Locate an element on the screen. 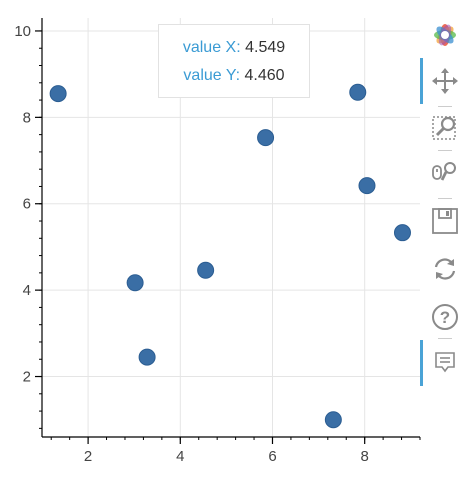 The height and width of the screenshot is (484, 474). box-zoom-icon is located at coordinates (445, 127).